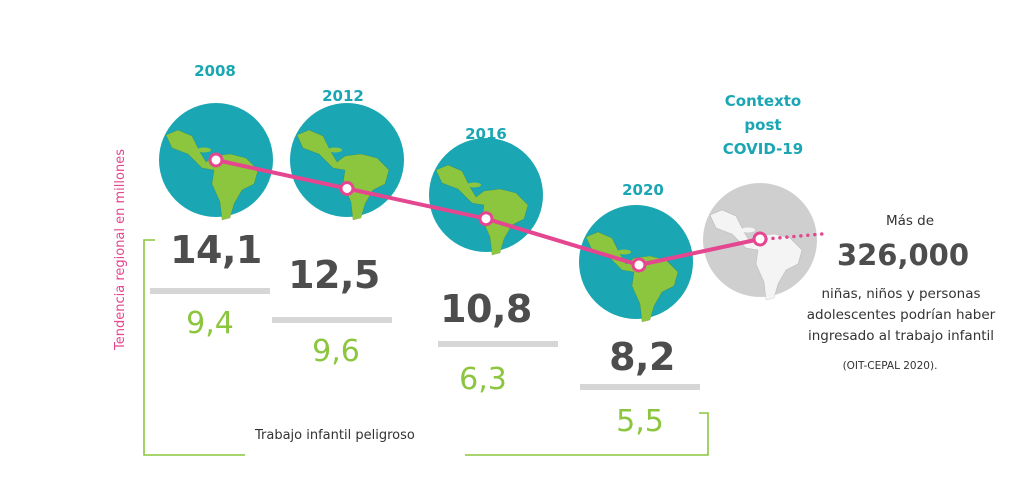 The height and width of the screenshot is (488, 1024). I want to click on globe-2012, so click(347, 162).